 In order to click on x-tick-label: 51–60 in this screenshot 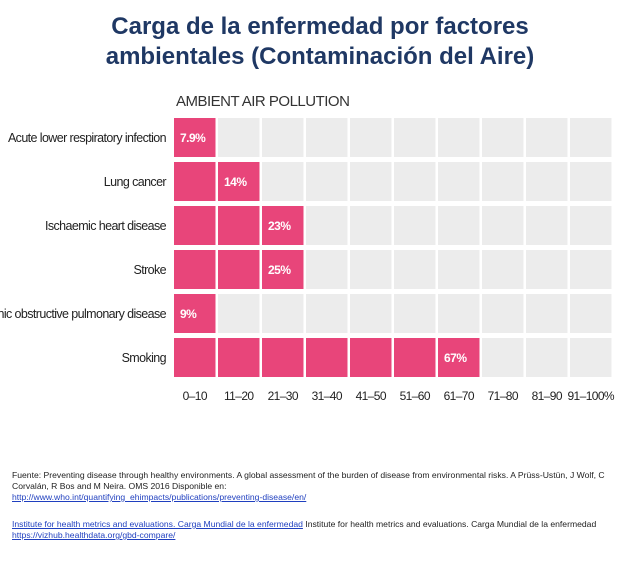, I will do `click(415, 396)`.